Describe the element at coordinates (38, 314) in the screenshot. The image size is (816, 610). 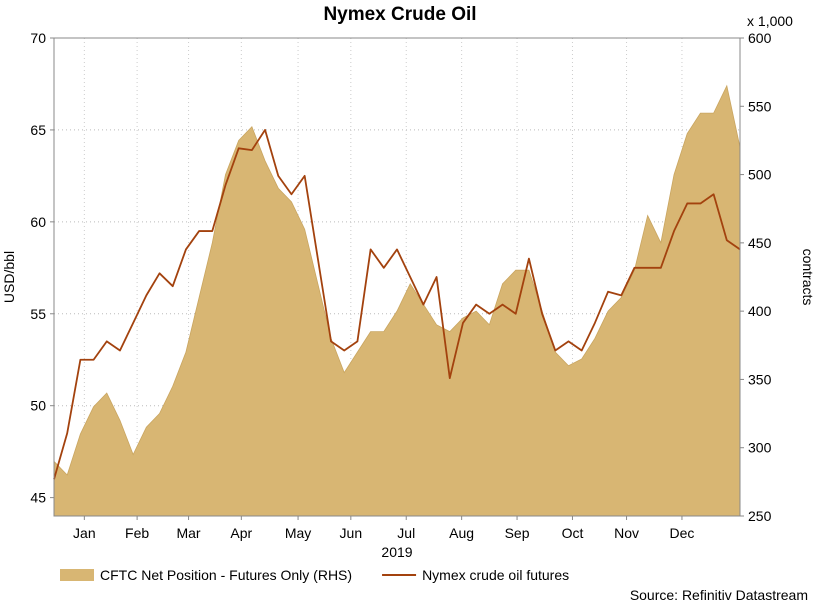
I see `y-tick-label: 55` at that location.